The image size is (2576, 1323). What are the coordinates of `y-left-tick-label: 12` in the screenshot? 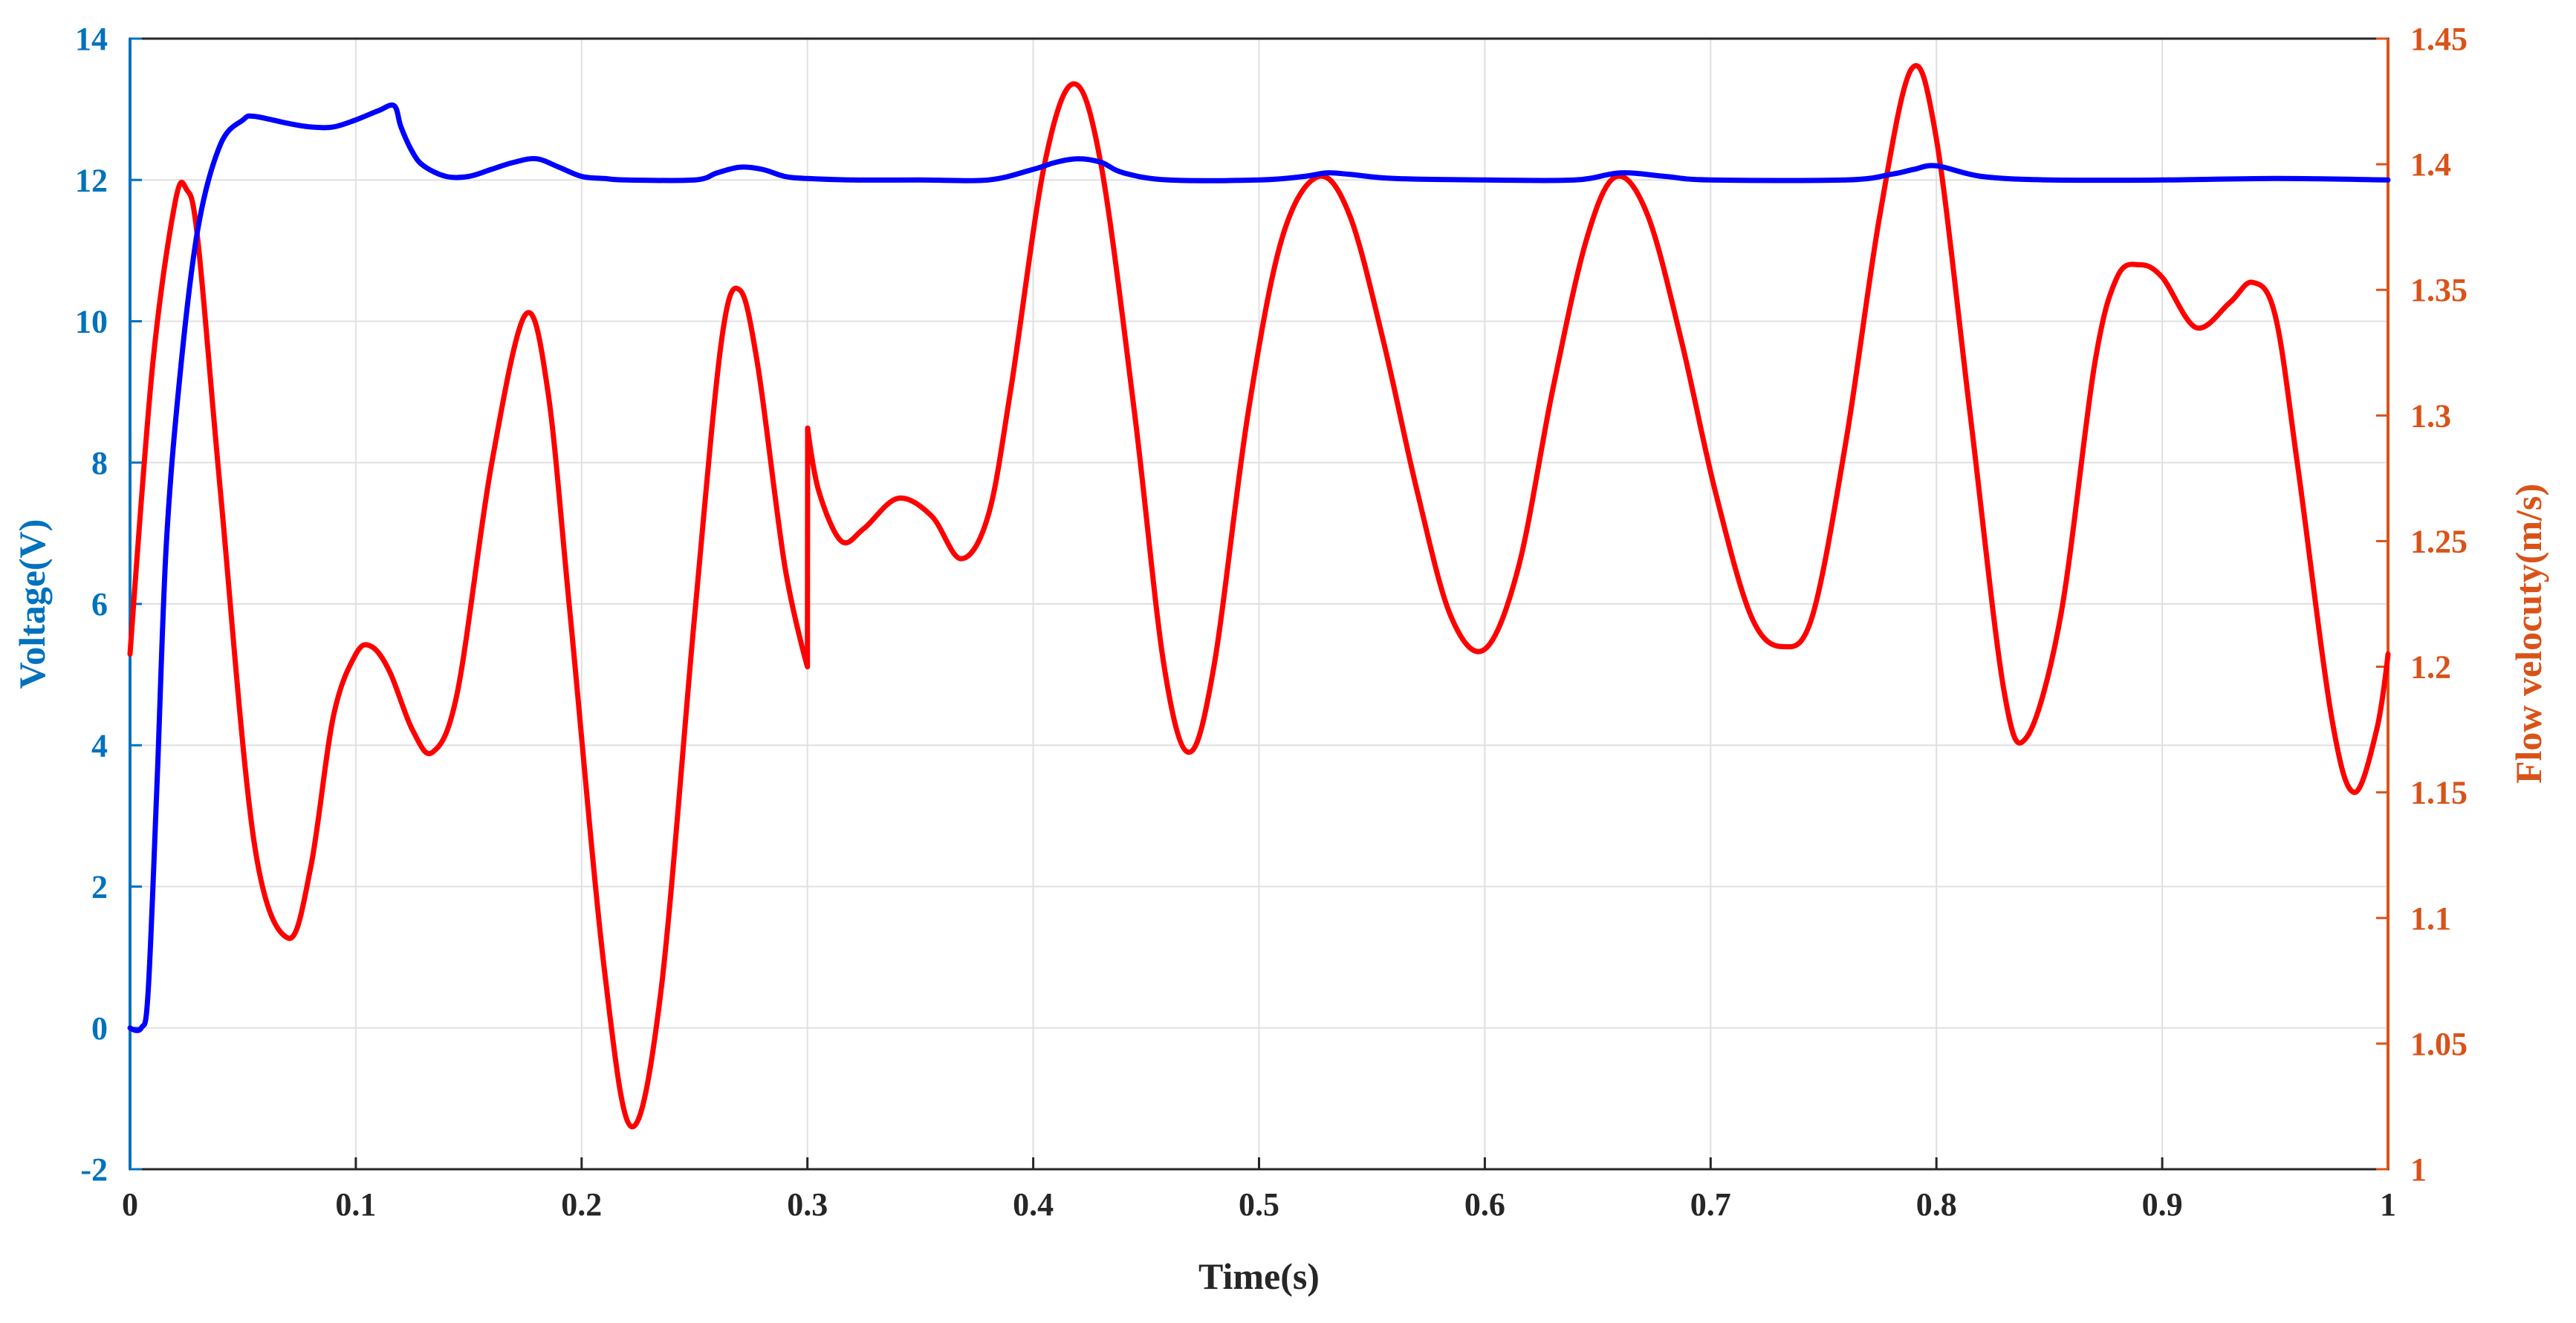 It's located at (91, 180).